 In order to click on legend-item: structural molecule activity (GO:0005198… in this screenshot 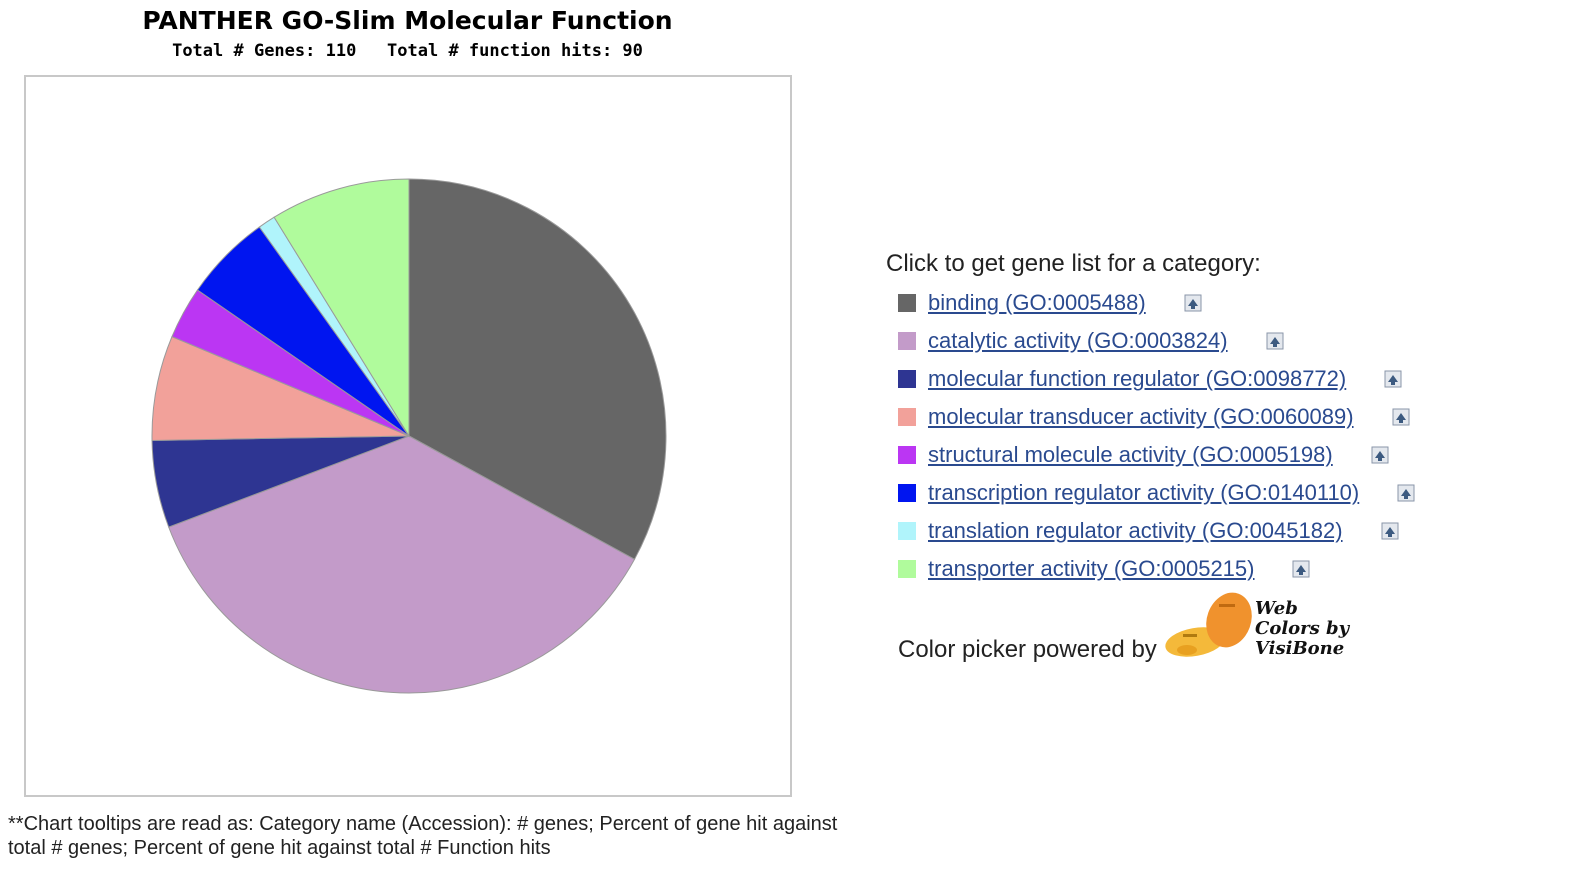, I will do `click(1206, 455)`.